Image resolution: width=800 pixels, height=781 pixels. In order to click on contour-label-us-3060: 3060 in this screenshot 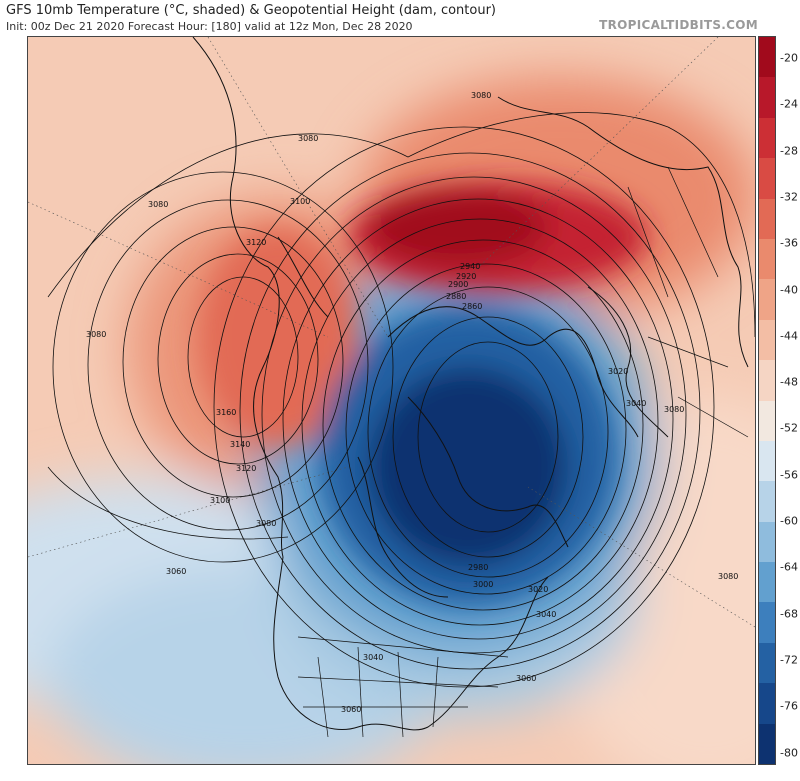, I will do `click(351, 709)`.